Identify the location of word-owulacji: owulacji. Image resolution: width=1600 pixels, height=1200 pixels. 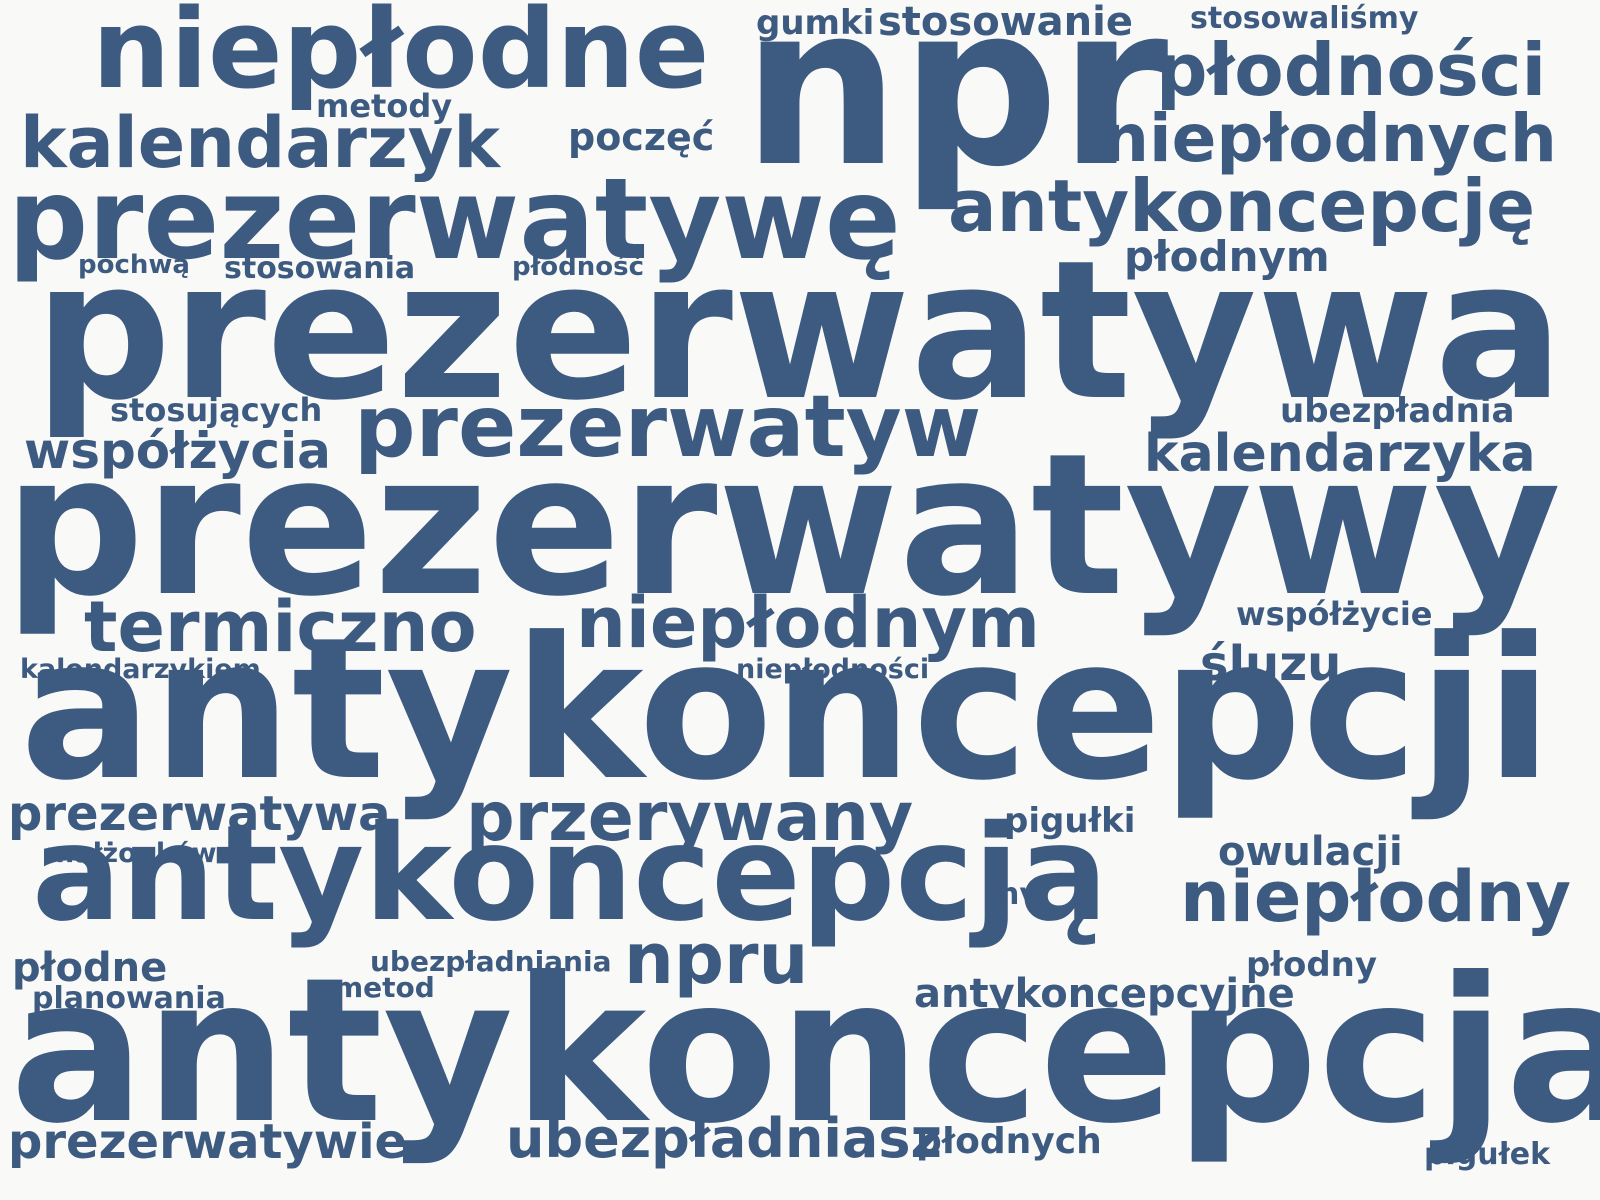
(1310, 852).